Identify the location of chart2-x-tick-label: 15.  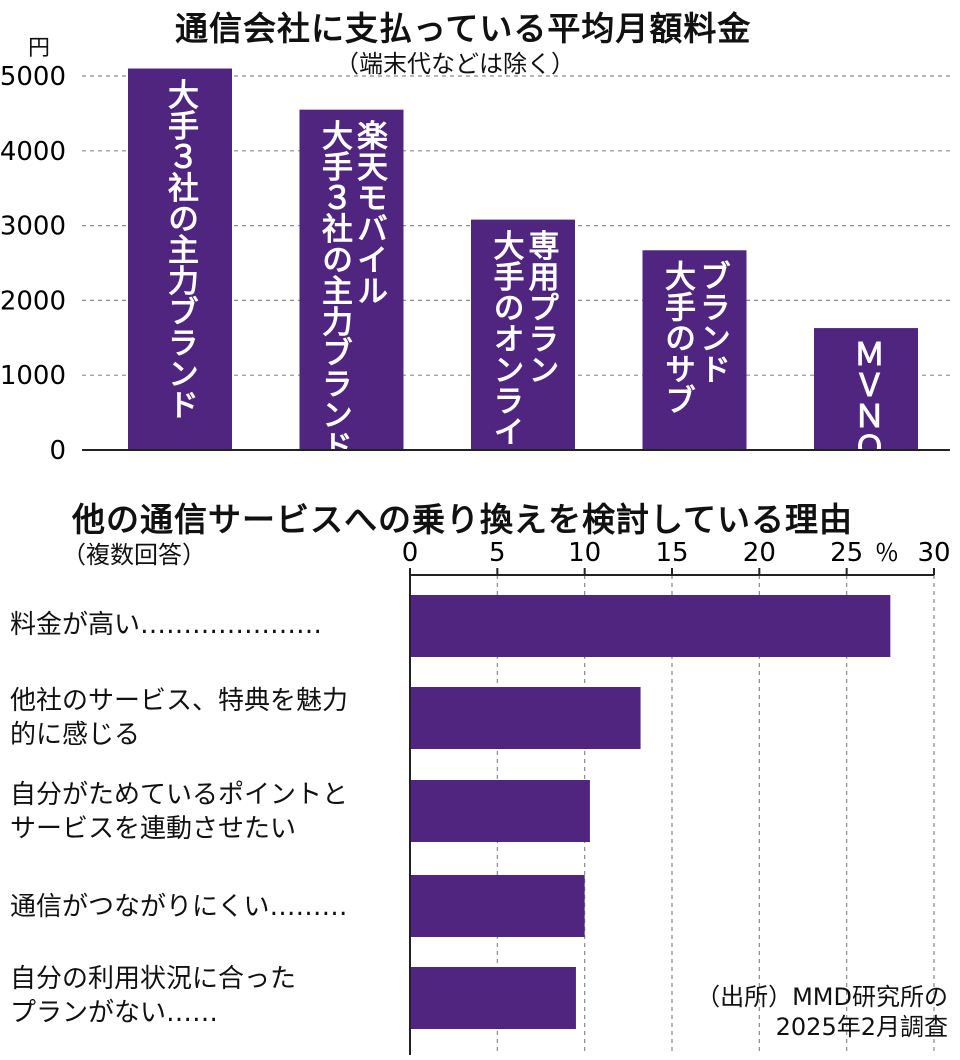
(671, 553).